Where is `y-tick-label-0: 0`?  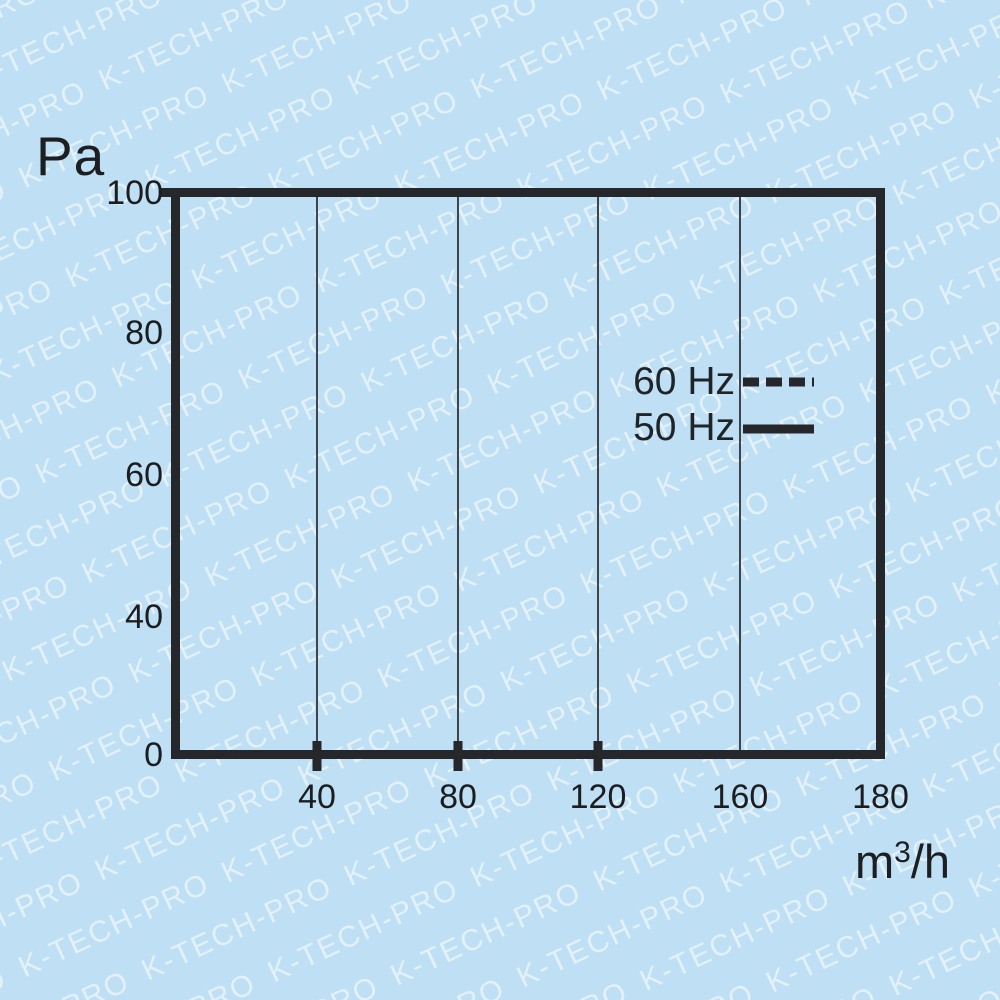
y-tick-label-0: 0 is located at coordinates (153, 754).